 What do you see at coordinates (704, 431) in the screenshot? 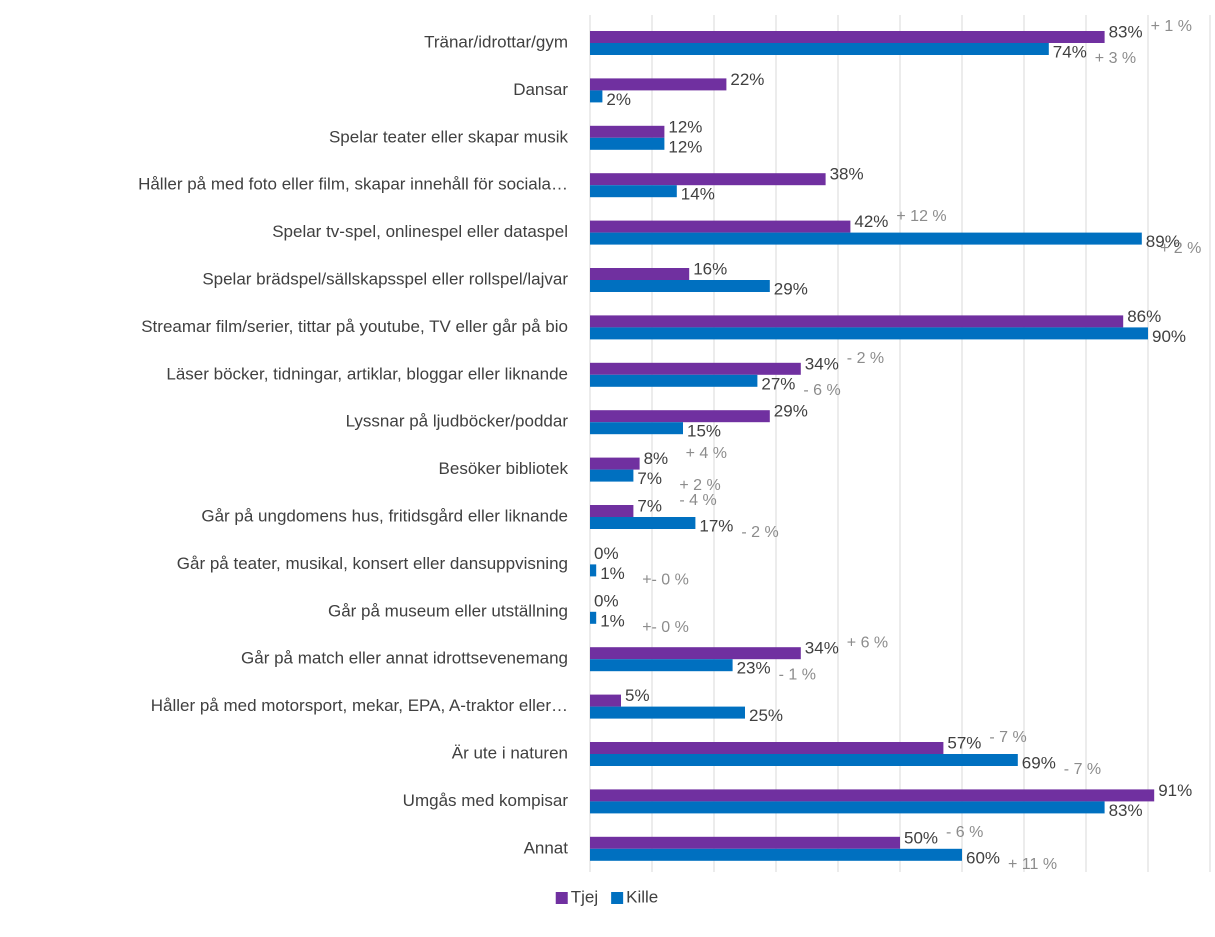
I see `value-label: 15%` at bounding box center [704, 431].